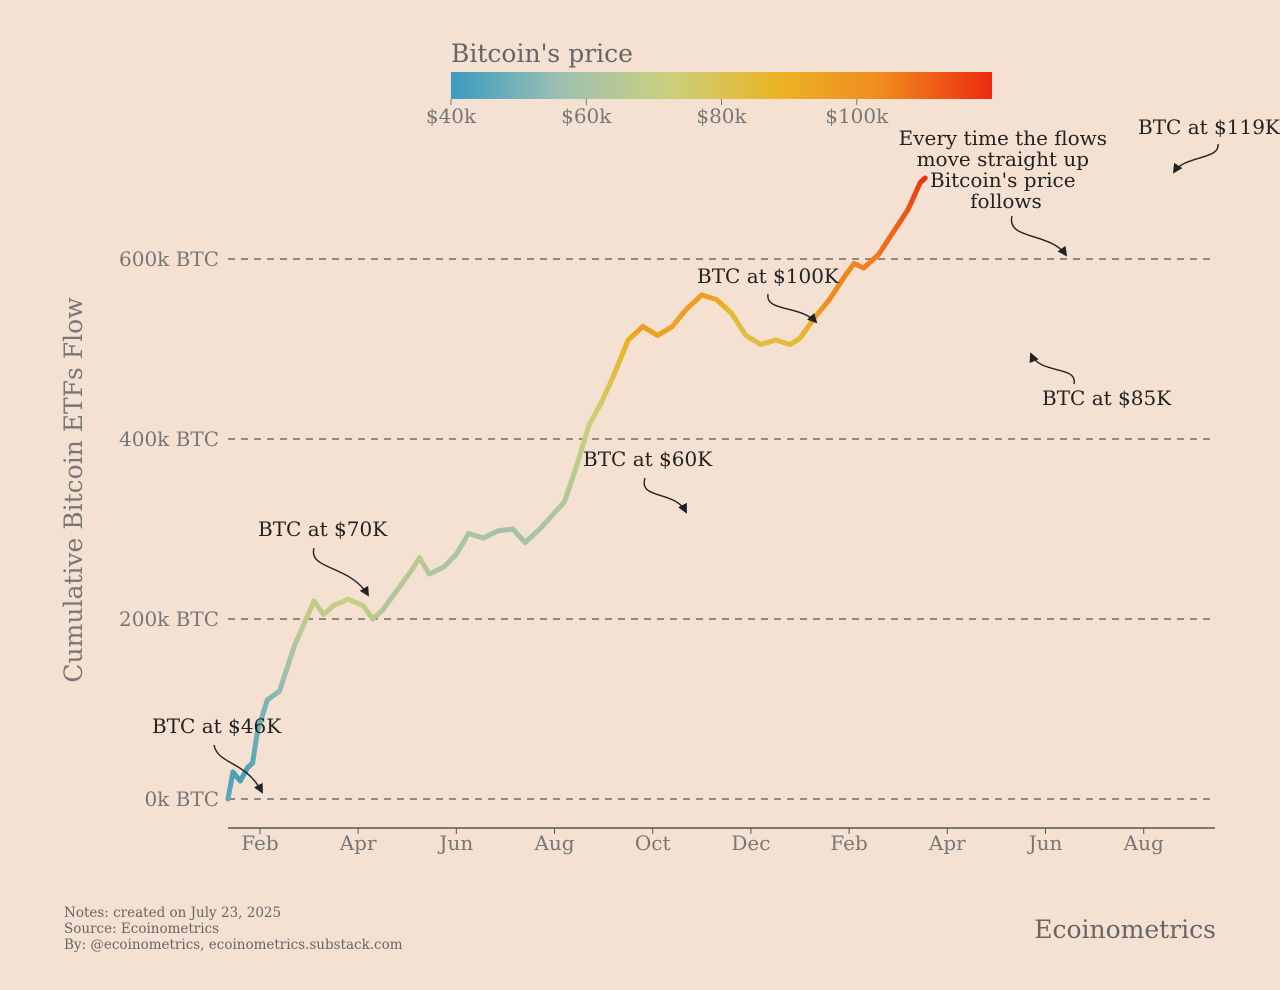 The image size is (1280, 990). Describe the element at coordinates (1125, 929) in the screenshot. I see `brand-name: Ecoinometrics` at that location.